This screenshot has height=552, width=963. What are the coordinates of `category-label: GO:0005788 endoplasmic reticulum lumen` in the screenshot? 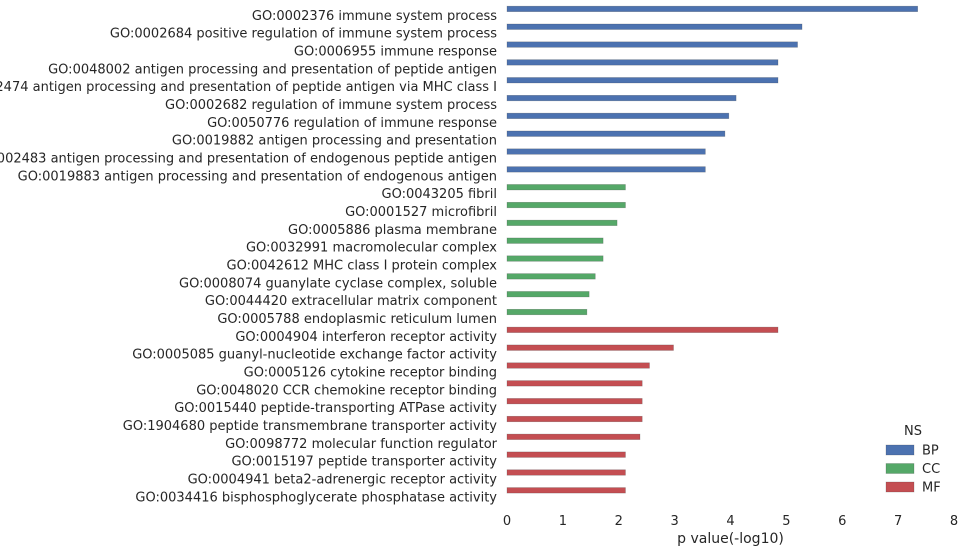 It's located at (357, 319).